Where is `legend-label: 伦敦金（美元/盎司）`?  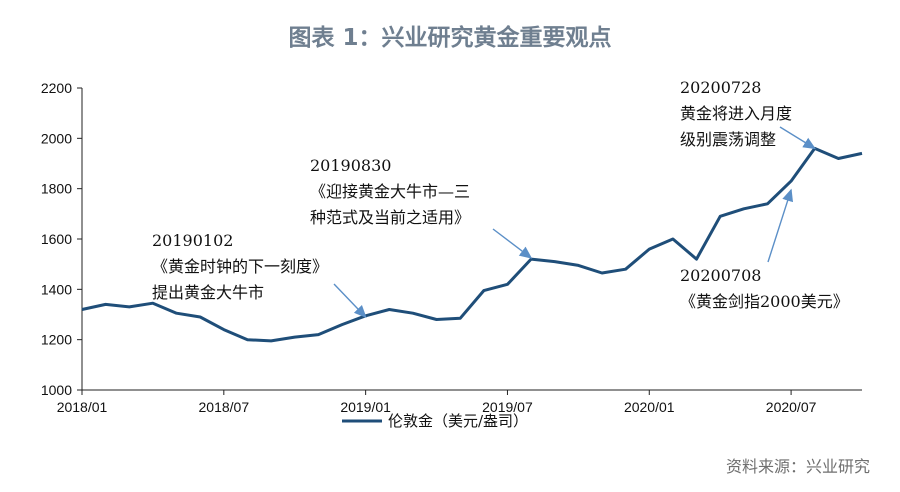
legend-label: 伦敦金（美元/盎司） is located at coordinates (458, 421).